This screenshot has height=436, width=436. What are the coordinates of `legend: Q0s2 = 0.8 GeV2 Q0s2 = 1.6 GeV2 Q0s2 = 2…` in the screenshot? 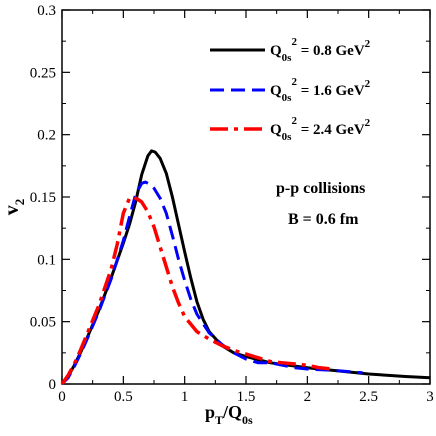 It's located at (290, 89).